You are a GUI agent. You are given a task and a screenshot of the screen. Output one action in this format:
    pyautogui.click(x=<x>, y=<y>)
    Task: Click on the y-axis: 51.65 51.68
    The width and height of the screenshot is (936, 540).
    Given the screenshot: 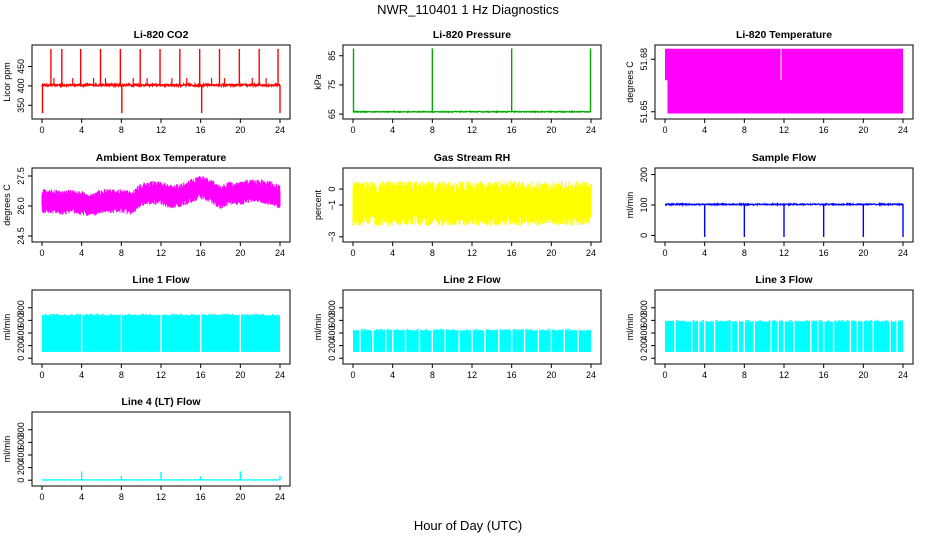 What is the action you would take?
    pyautogui.click(x=647, y=85)
    